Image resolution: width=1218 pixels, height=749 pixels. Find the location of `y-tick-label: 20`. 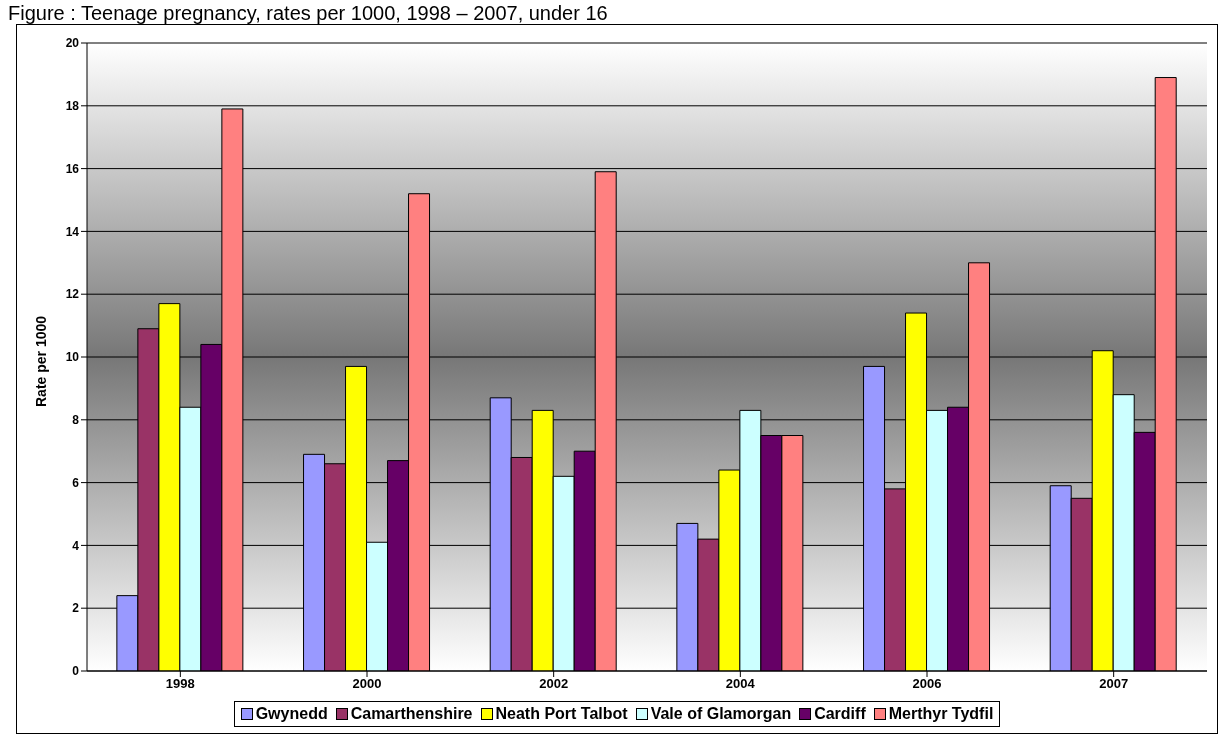

y-tick-label: 20 is located at coordinates (72, 43).